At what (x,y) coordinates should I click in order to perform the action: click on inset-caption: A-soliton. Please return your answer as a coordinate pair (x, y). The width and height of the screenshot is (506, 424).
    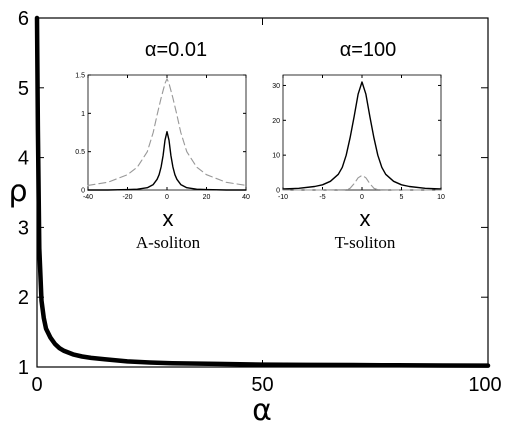
    Looking at the image, I should click on (168, 242).